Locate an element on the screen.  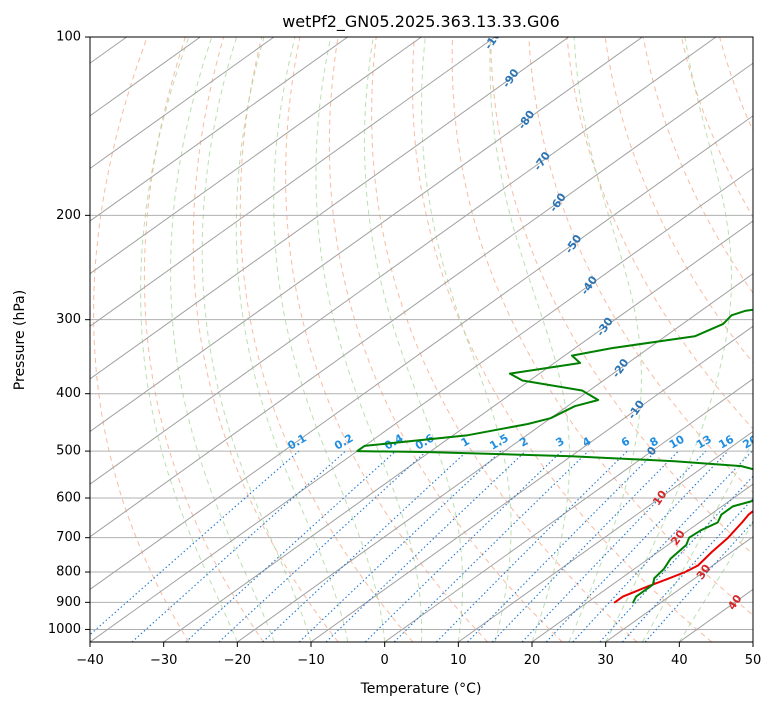
y-tick-label: 800 is located at coordinates (68, 572).